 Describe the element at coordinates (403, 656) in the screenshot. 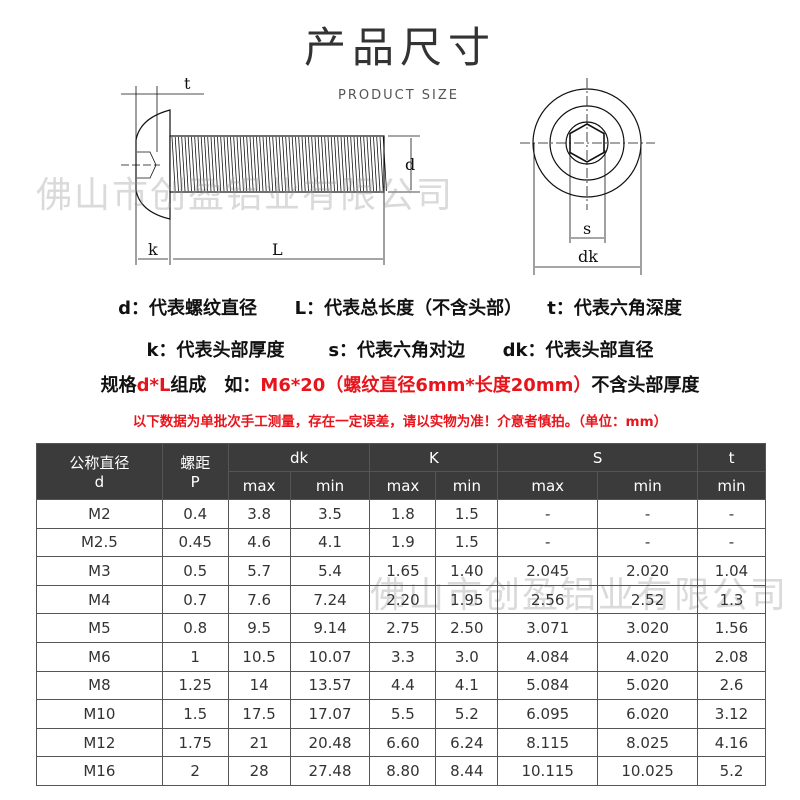

I see `table-cell: 3.3` at that location.